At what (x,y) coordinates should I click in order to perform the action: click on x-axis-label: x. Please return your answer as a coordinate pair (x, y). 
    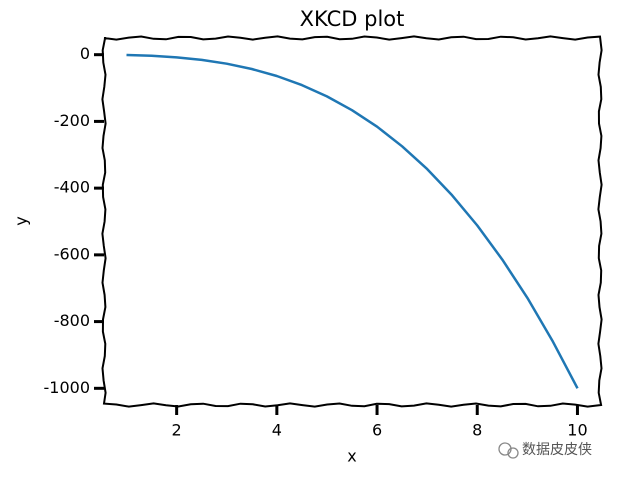
    Looking at the image, I should click on (351, 456).